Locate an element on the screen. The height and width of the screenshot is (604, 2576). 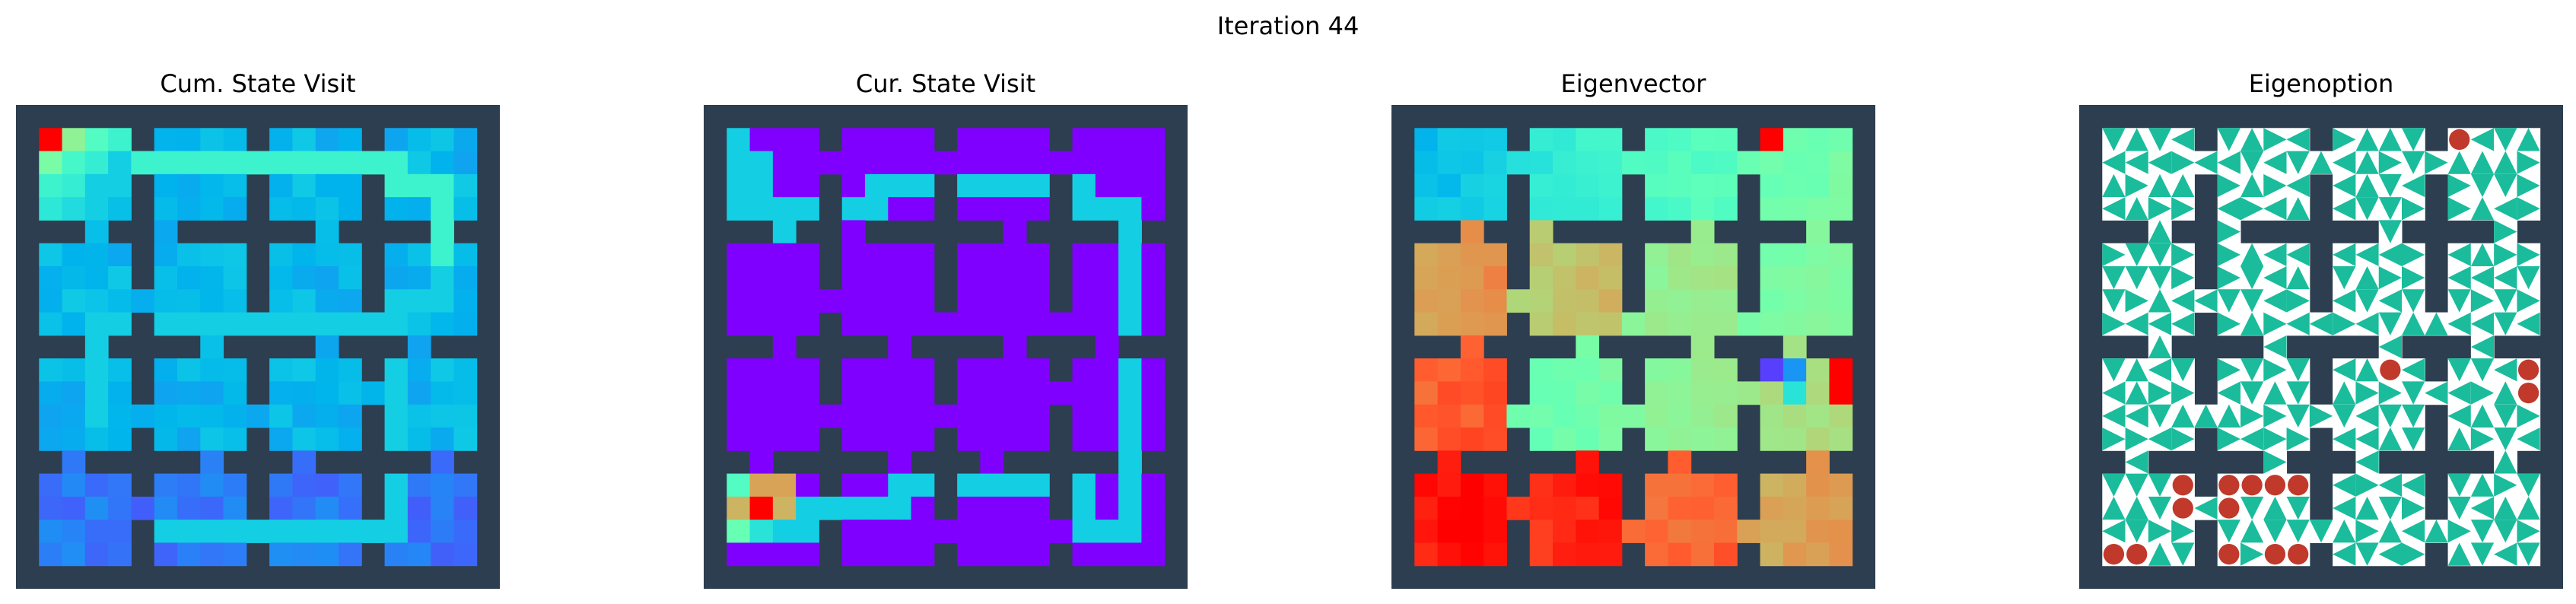
panel-title-eigenvector: Eigenvector is located at coordinates (1633, 83).